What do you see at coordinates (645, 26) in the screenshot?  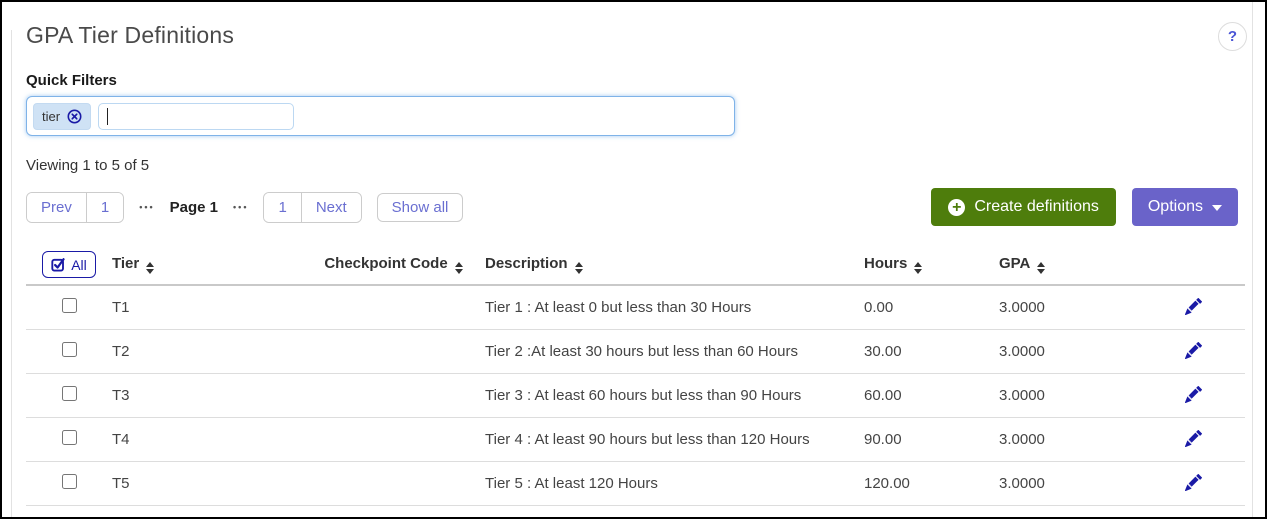 I see `page-header: GPA Tier Definitions ?` at bounding box center [645, 26].